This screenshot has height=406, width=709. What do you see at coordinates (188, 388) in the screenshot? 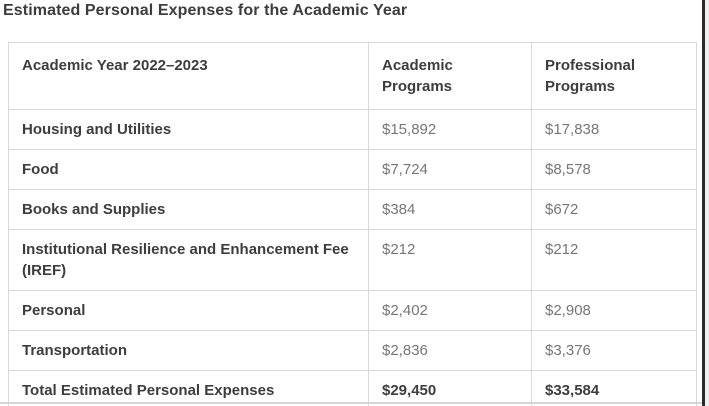
I see `expense-label: Total Estimated Personal Expenses` at bounding box center [188, 388].